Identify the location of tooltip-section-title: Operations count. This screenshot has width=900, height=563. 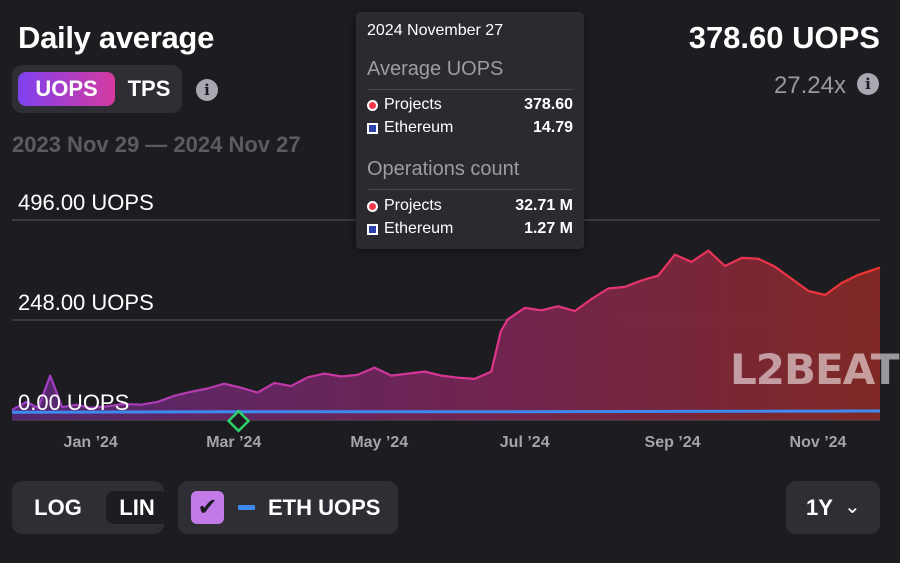
(443, 169).